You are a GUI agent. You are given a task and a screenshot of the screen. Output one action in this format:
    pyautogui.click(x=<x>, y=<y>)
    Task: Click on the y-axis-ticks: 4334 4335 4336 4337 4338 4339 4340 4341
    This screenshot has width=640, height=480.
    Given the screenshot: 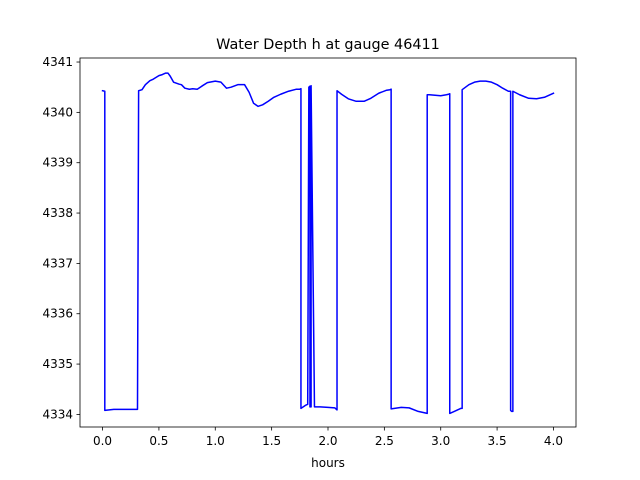 What is the action you would take?
    pyautogui.click(x=61, y=238)
    